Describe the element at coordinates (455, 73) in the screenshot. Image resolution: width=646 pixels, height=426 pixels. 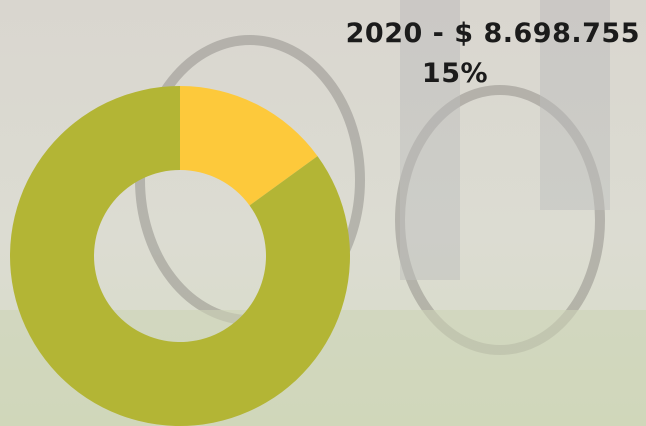
I see `value-label: 15%` at that location.